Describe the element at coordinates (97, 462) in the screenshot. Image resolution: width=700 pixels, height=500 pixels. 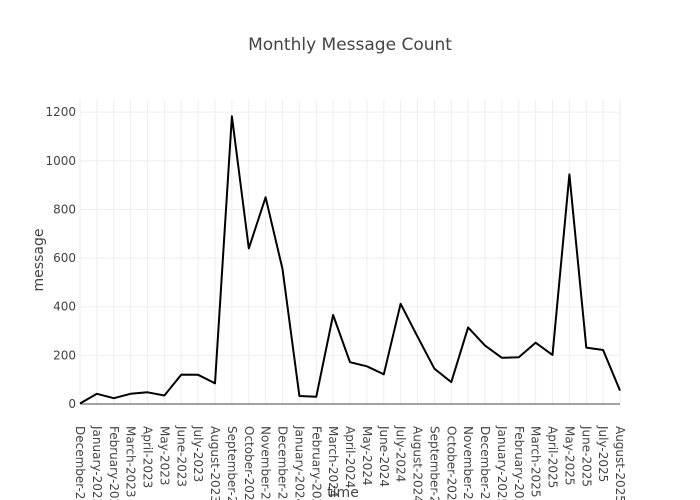
I see `x-tick-label: January-2023` at that location.